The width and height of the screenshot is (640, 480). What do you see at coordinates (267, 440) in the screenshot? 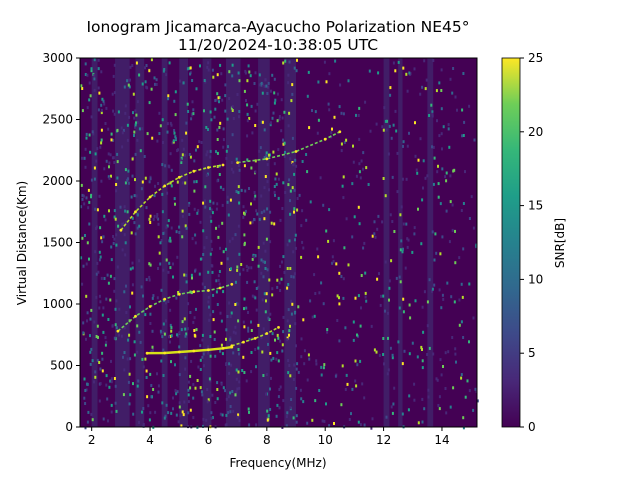
I see `x-tick-label: 8` at bounding box center [267, 440].